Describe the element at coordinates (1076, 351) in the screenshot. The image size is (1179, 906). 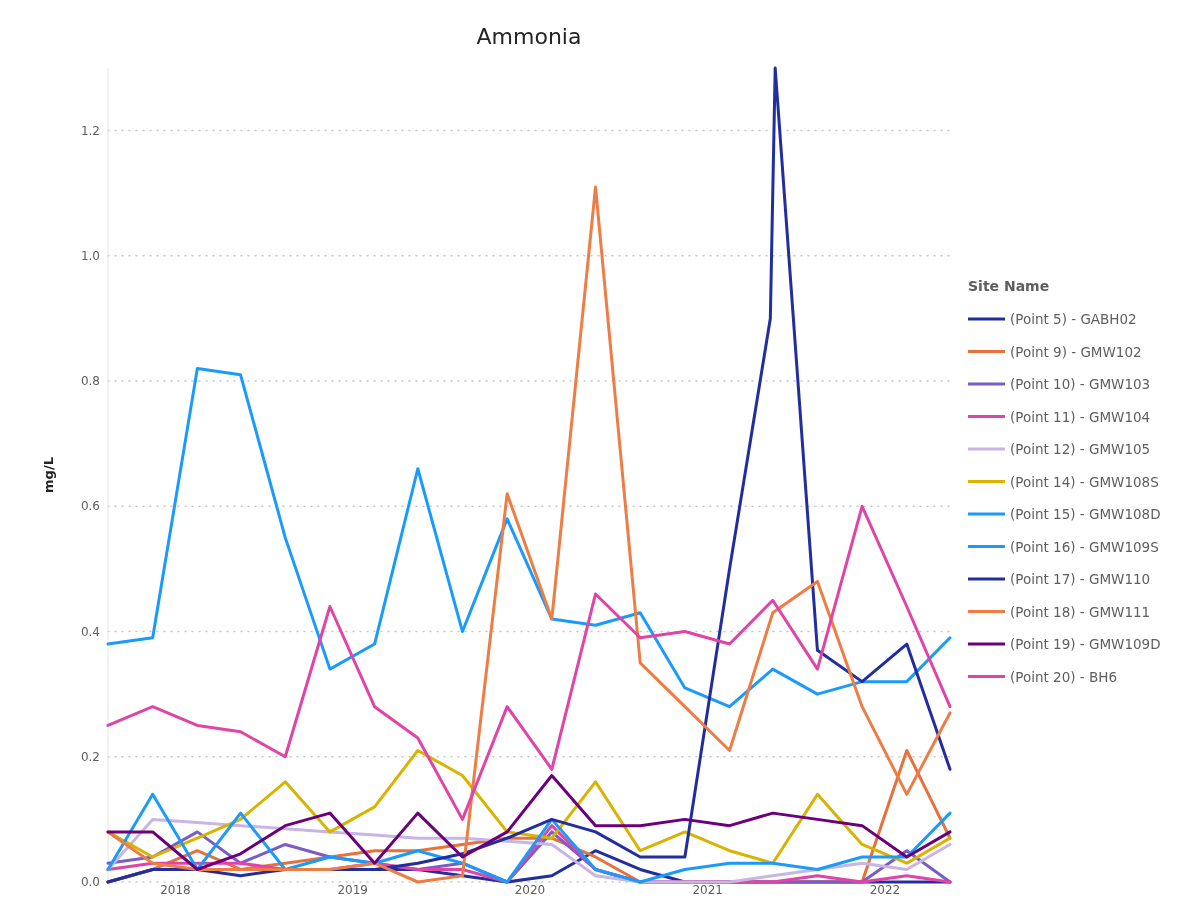
I see `legend-label: (Point 9) - GMW102` at that location.